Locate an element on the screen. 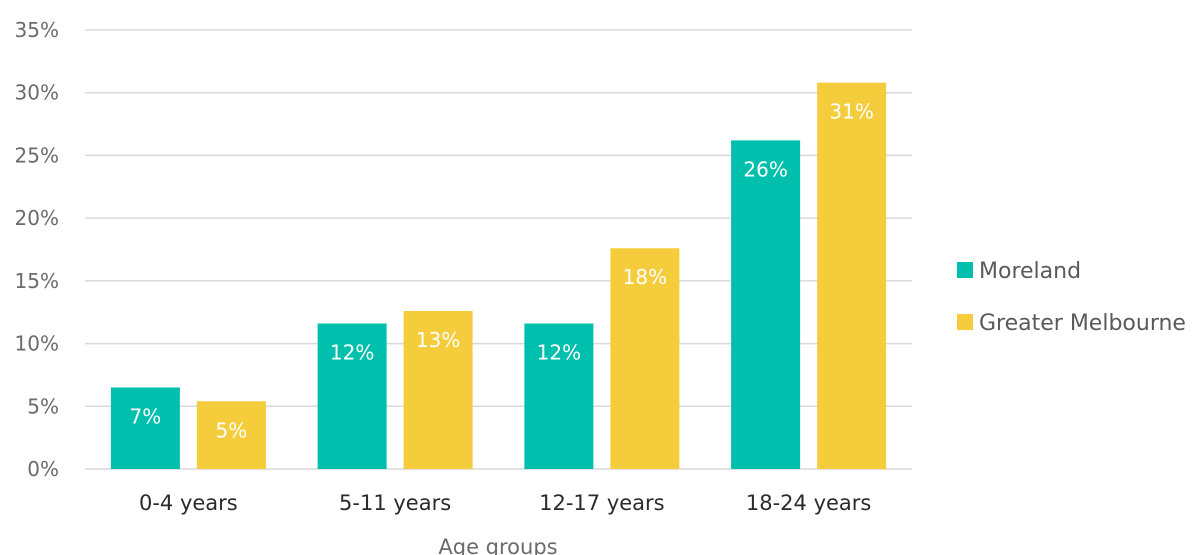 Image resolution: width=1201 pixels, height=555 pixels. y-tick-label: 10% is located at coordinates (37, 344).